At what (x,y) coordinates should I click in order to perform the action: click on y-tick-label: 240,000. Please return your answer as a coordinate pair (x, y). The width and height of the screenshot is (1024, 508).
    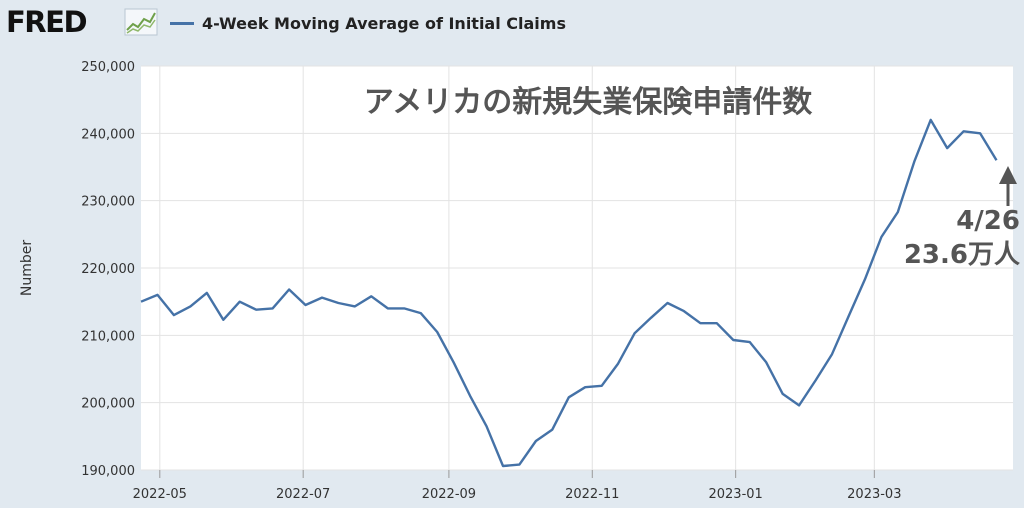
    Looking at the image, I should click on (108, 134).